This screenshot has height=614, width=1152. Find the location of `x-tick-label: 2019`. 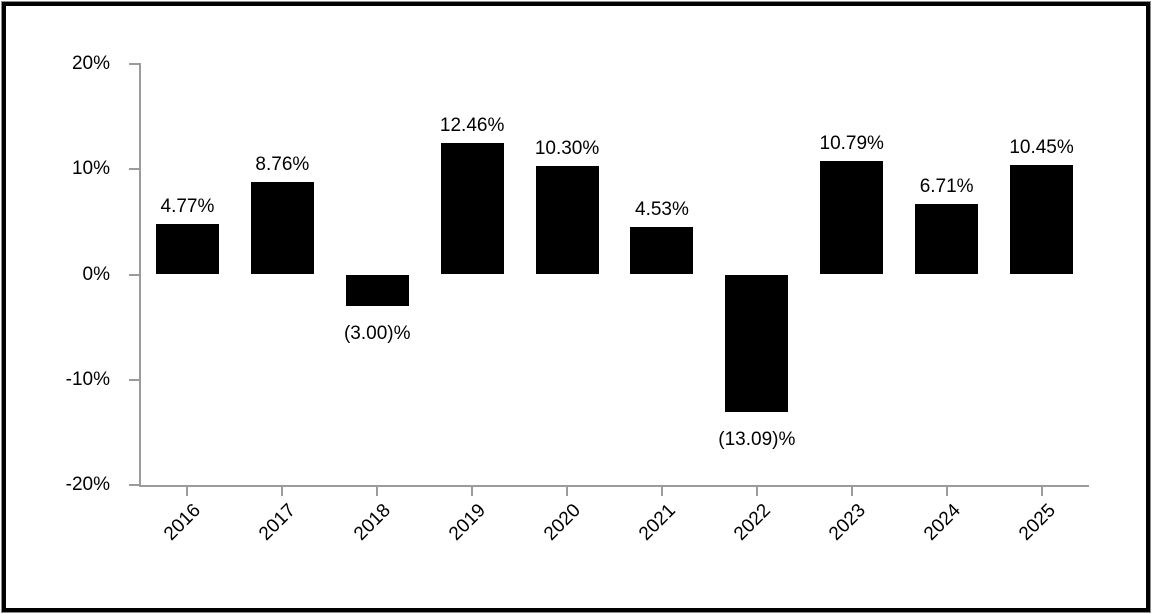

x-tick-label: 2019 is located at coordinates (467, 522).